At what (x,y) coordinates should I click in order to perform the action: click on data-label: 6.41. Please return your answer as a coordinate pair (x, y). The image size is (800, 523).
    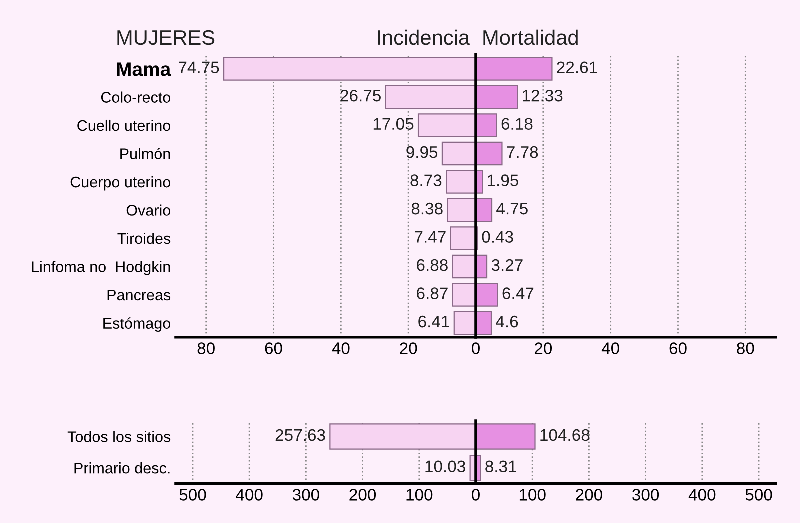
    Looking at the image, I should click on (434, 322).